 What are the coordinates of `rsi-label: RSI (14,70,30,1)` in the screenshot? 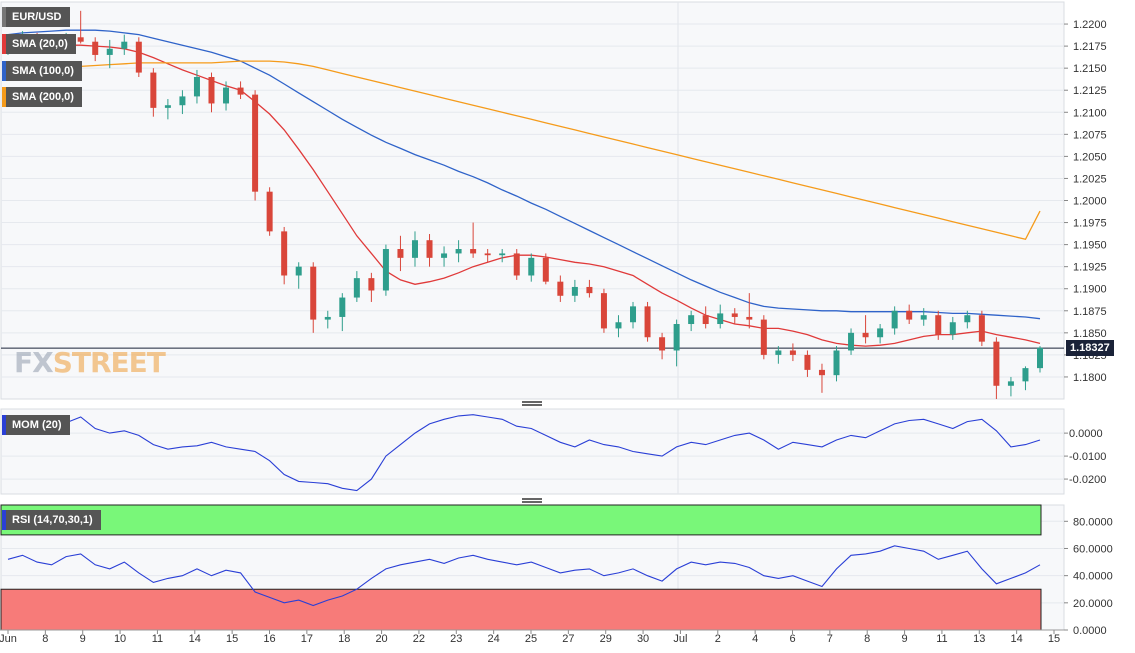 It's located at (51, 520).